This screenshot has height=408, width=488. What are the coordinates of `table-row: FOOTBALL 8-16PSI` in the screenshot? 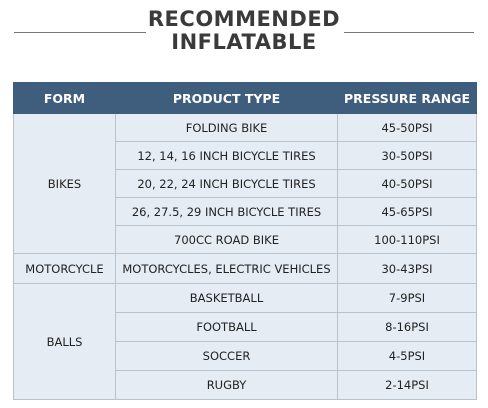 It's located at (245, 327).